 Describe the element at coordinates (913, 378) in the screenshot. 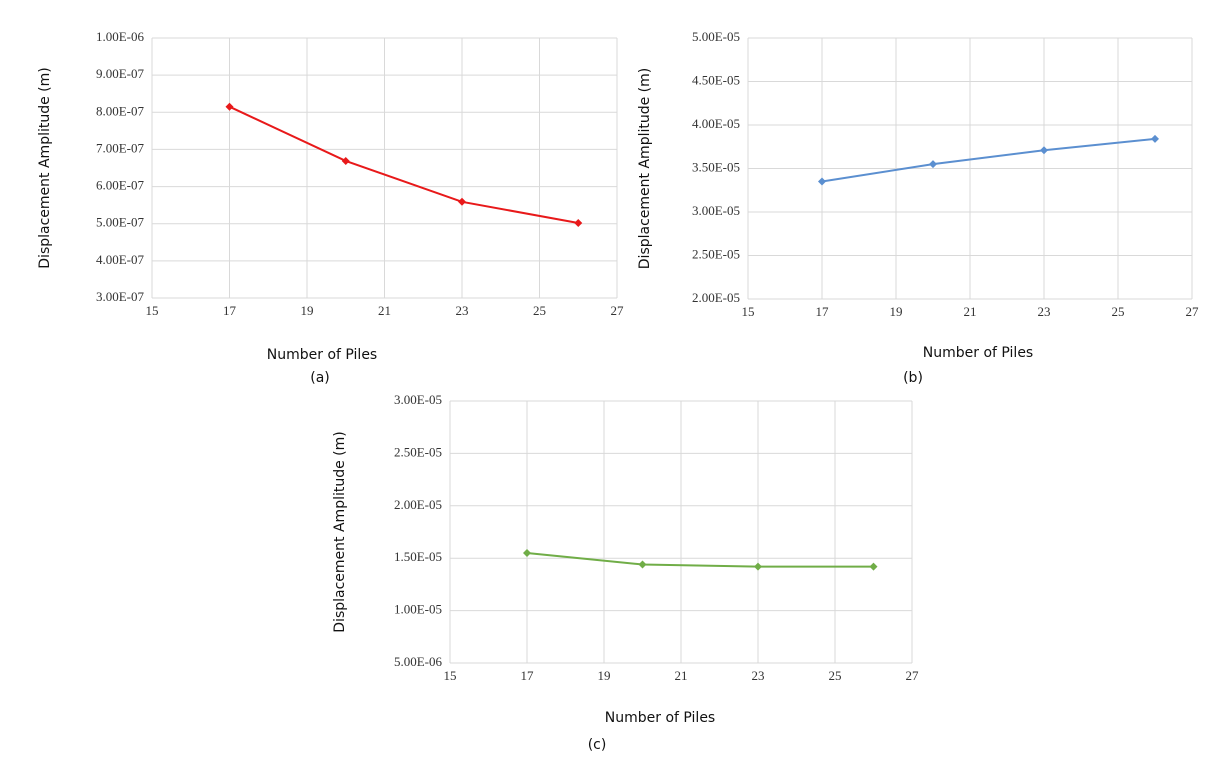

I see `caption: (b)` at that location.